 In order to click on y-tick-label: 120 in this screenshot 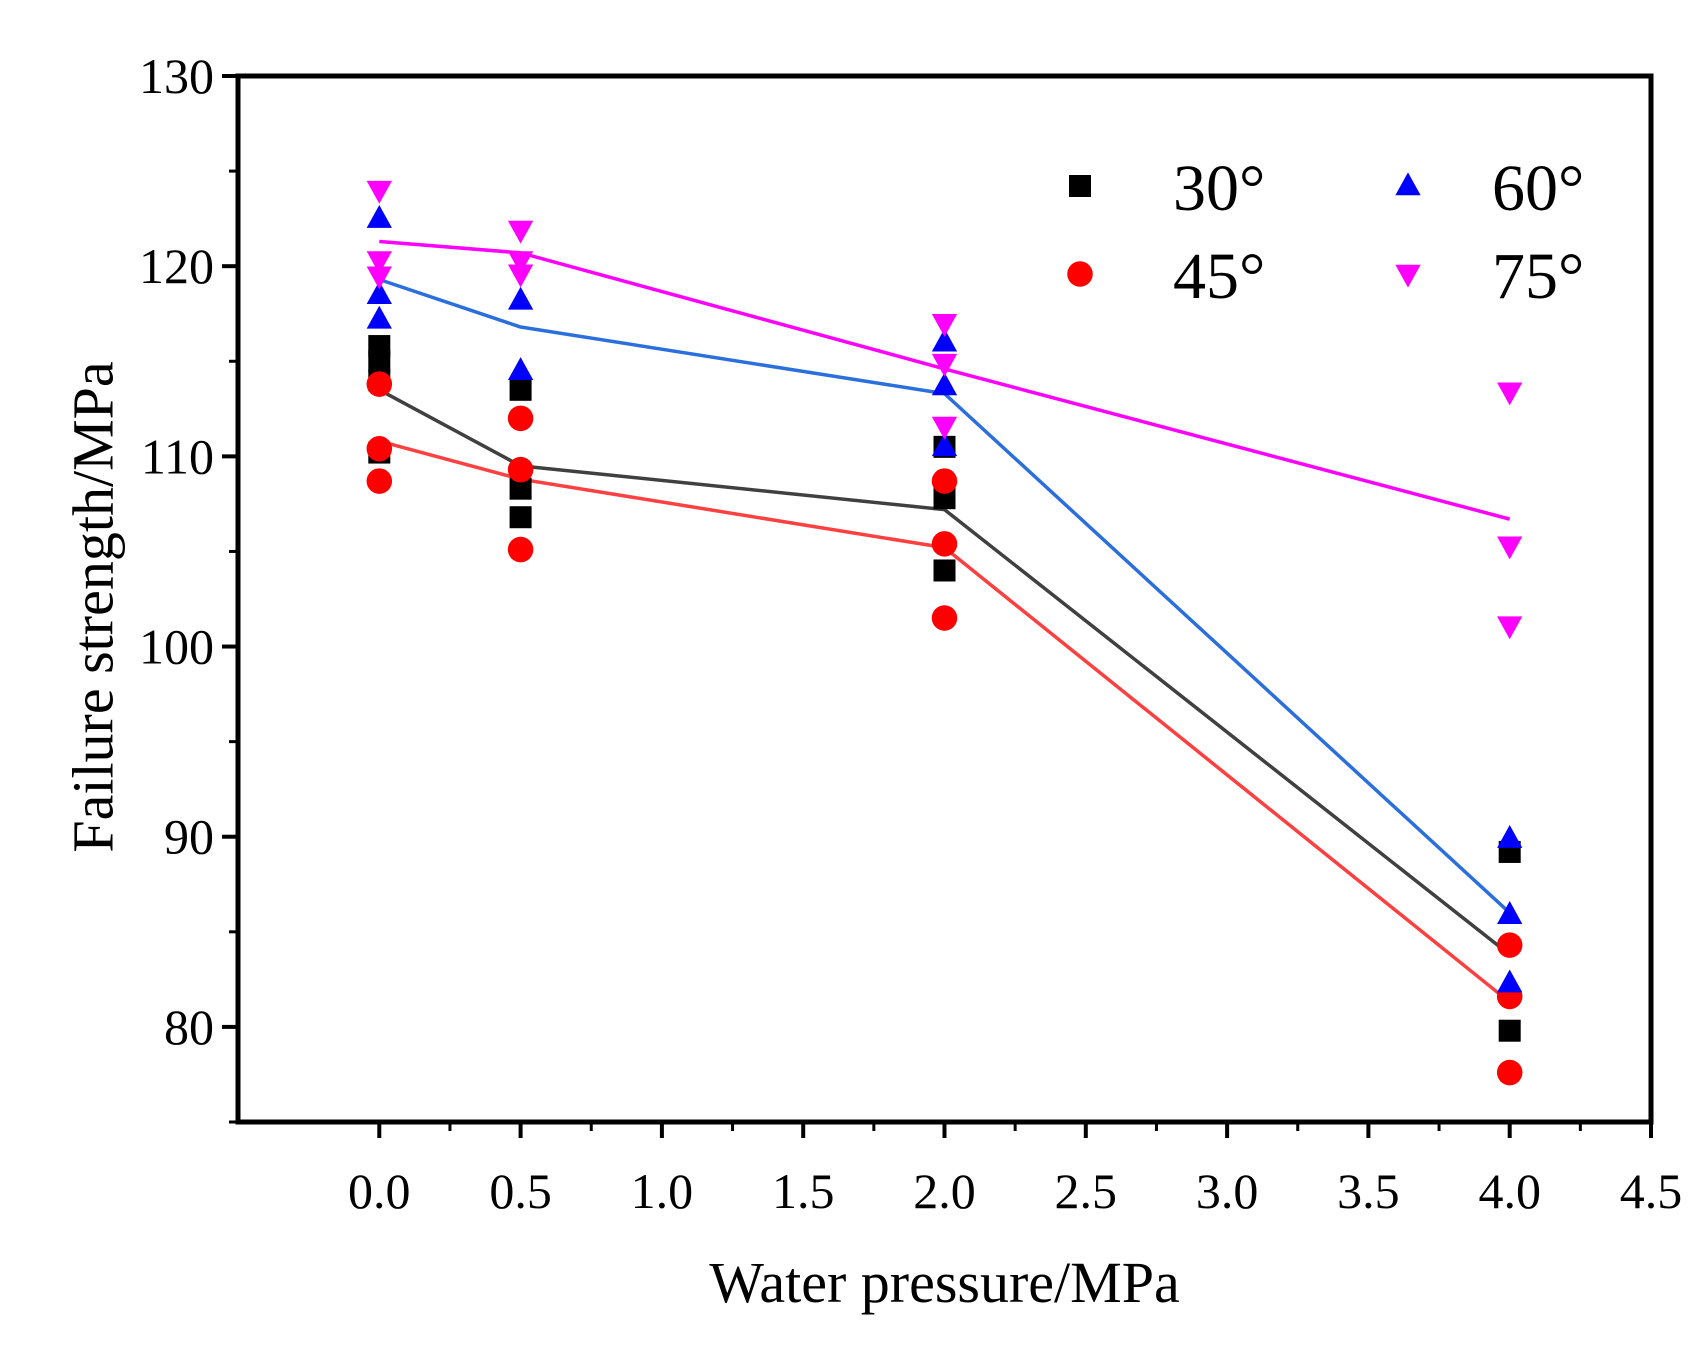, I will do `click(176, 266)`.